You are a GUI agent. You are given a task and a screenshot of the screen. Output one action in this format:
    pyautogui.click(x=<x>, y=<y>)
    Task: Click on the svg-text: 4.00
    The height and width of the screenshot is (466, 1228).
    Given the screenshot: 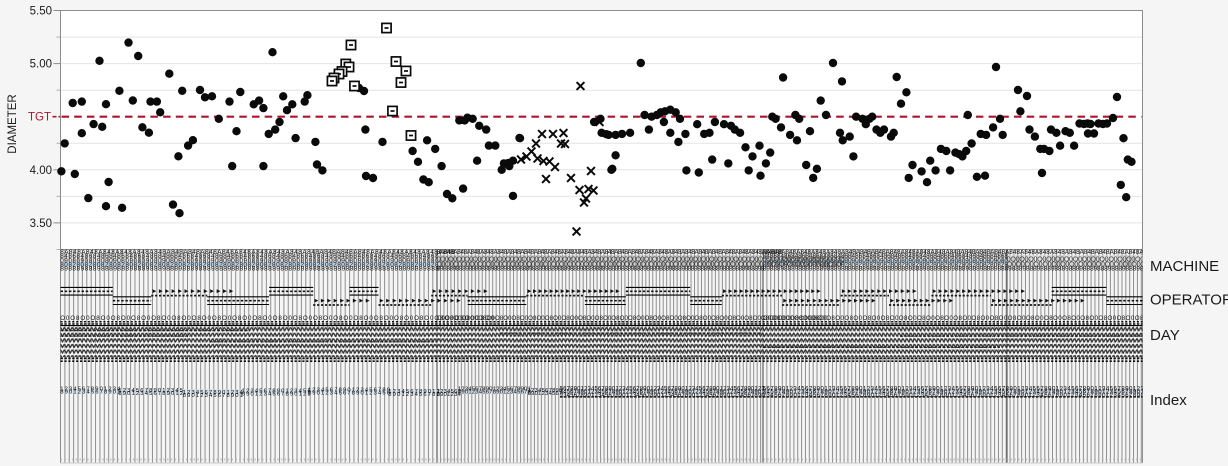 What is the action you would take?
    pyautogui.click(x=41, y=171)
    